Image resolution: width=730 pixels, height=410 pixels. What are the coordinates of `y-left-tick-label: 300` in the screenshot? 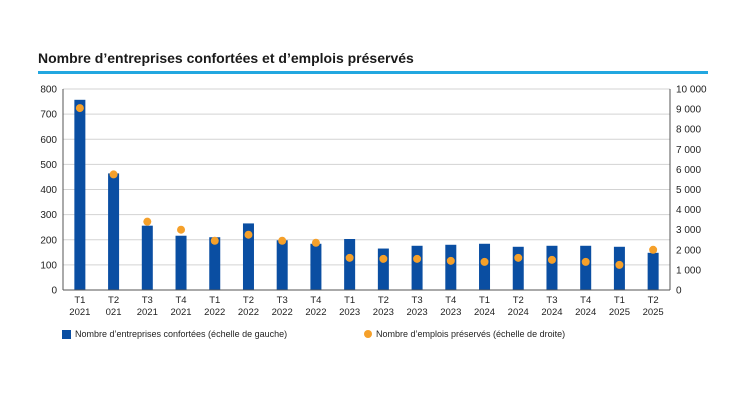 It's located at (48, 215).